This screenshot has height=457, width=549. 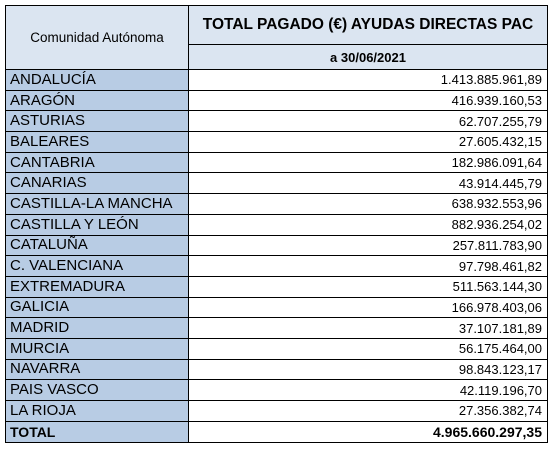 I want to click on amount-paid: 42.119.196,70, so click(x=368, y=390).